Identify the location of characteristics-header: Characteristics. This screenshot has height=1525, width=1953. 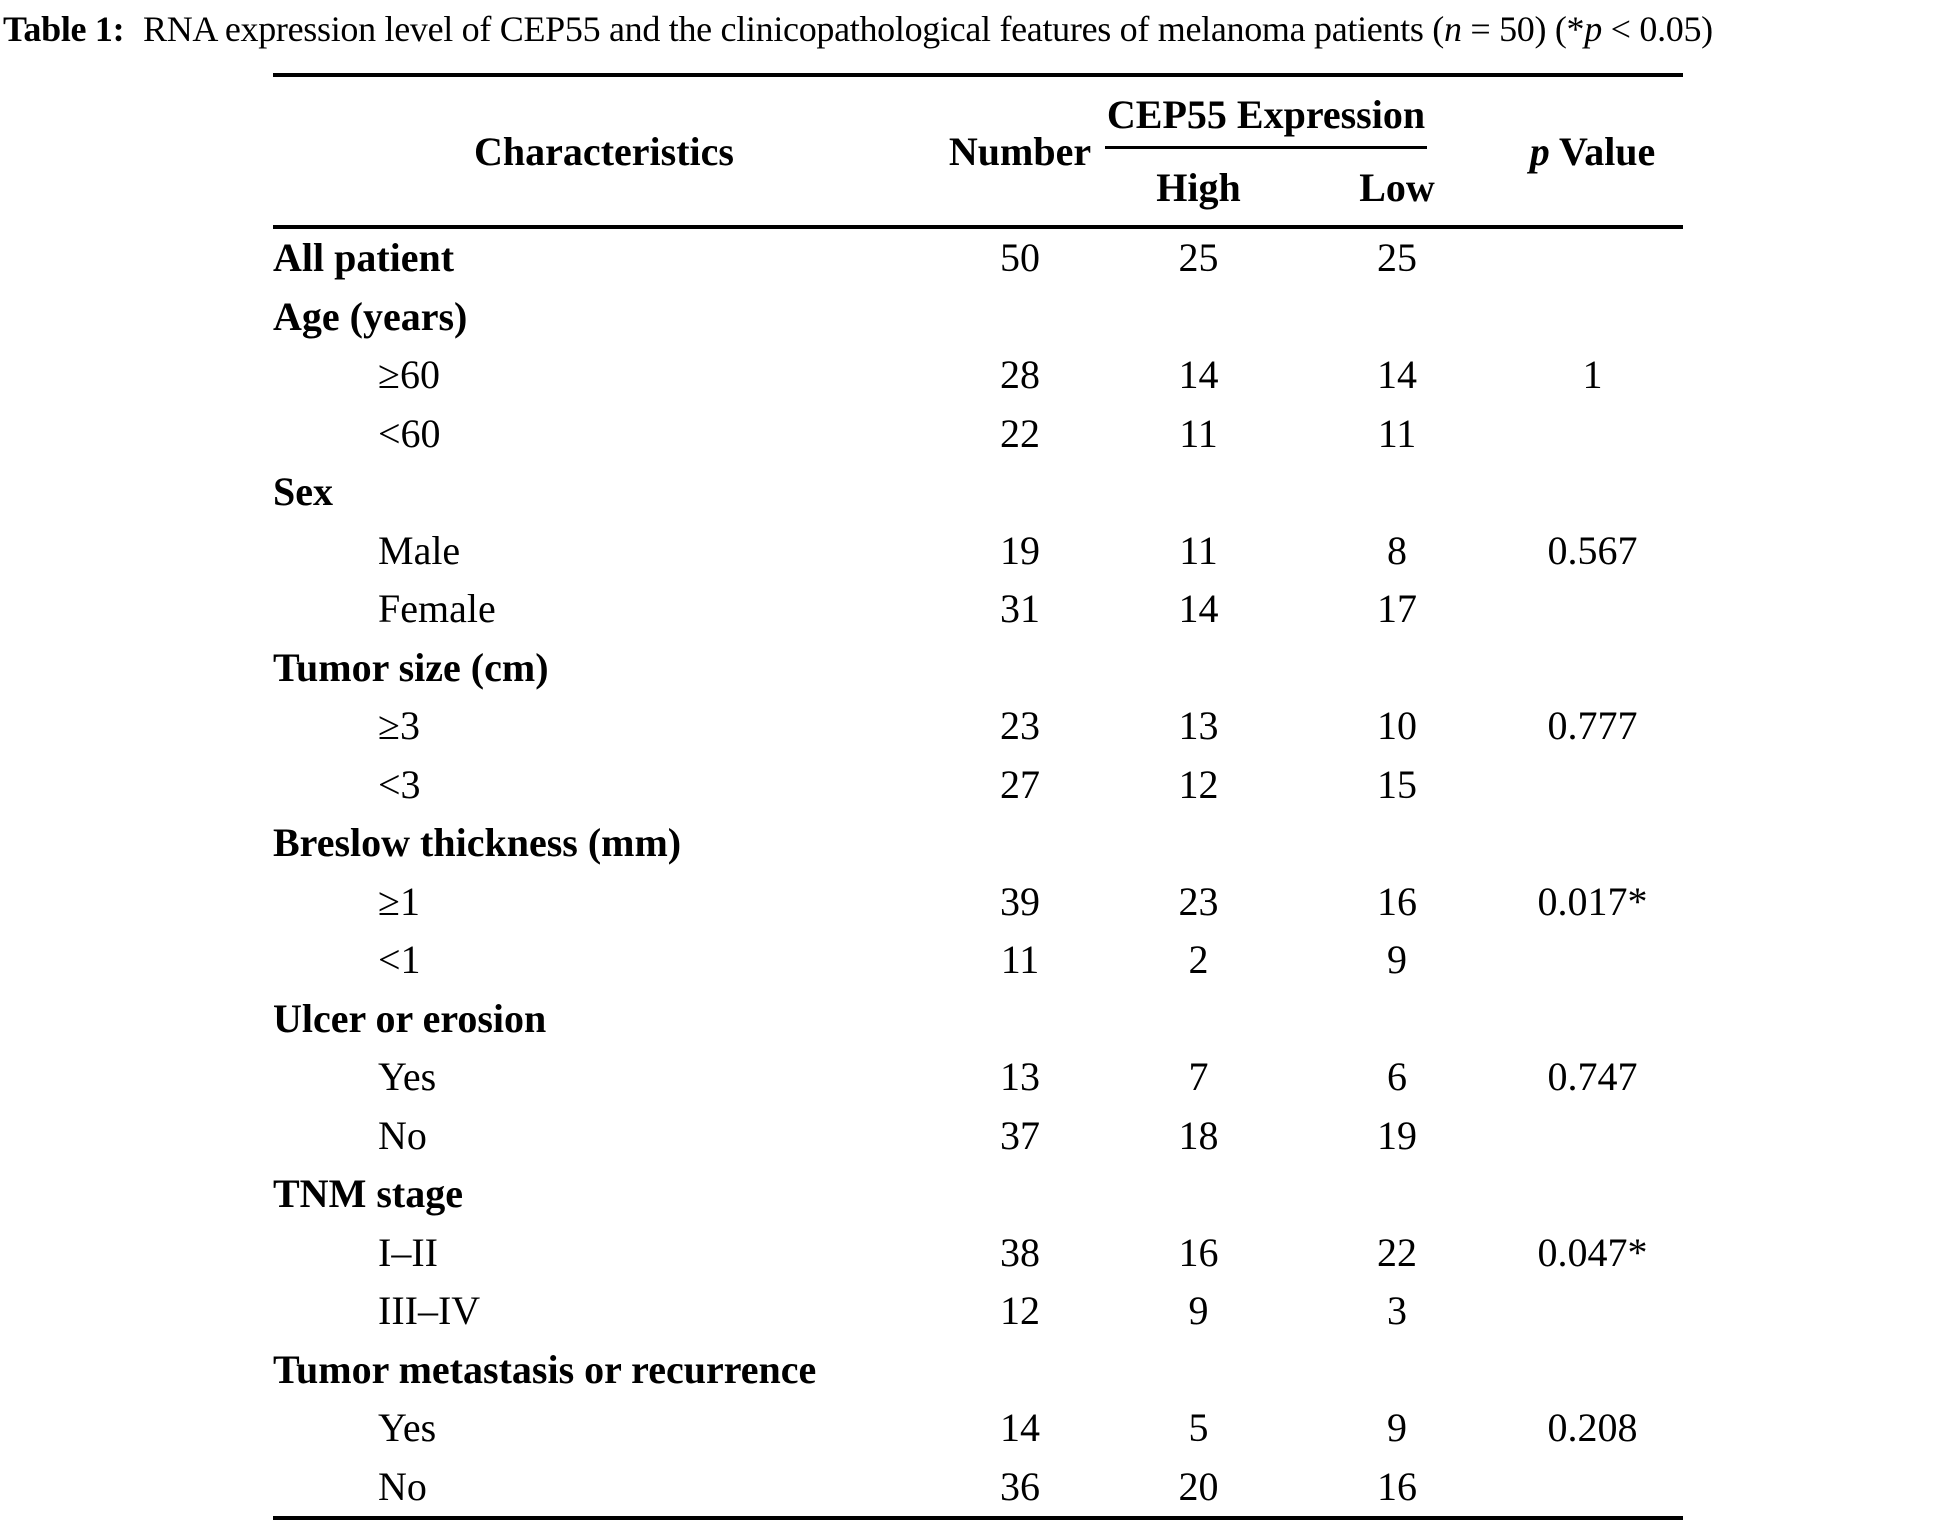
(604, 151).